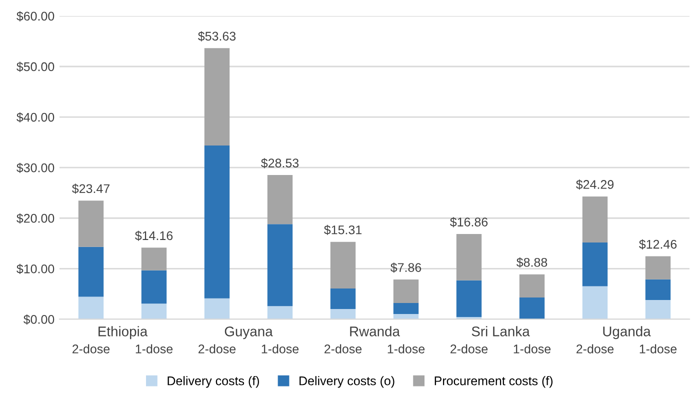 This screenshot has width=700, height=399. What do you see at coordinates (280, 163) in the screenshot?
I see `total-label: $28.53` at bounding box center [280, 163].